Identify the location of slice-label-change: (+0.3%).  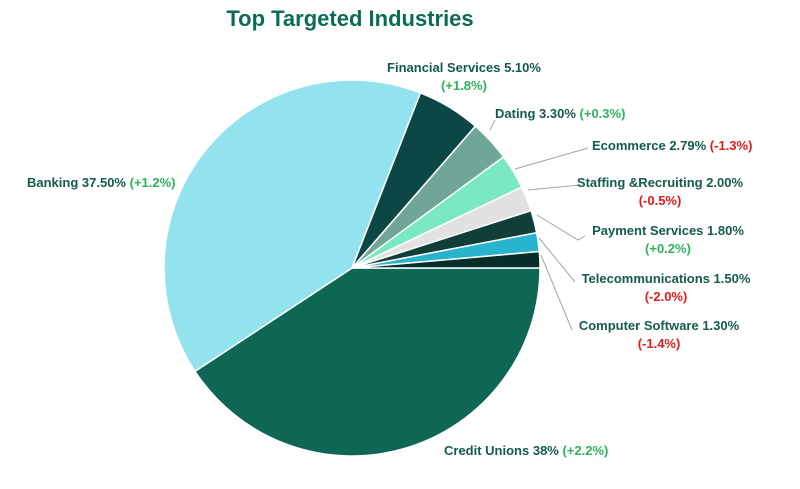
(601, 113).